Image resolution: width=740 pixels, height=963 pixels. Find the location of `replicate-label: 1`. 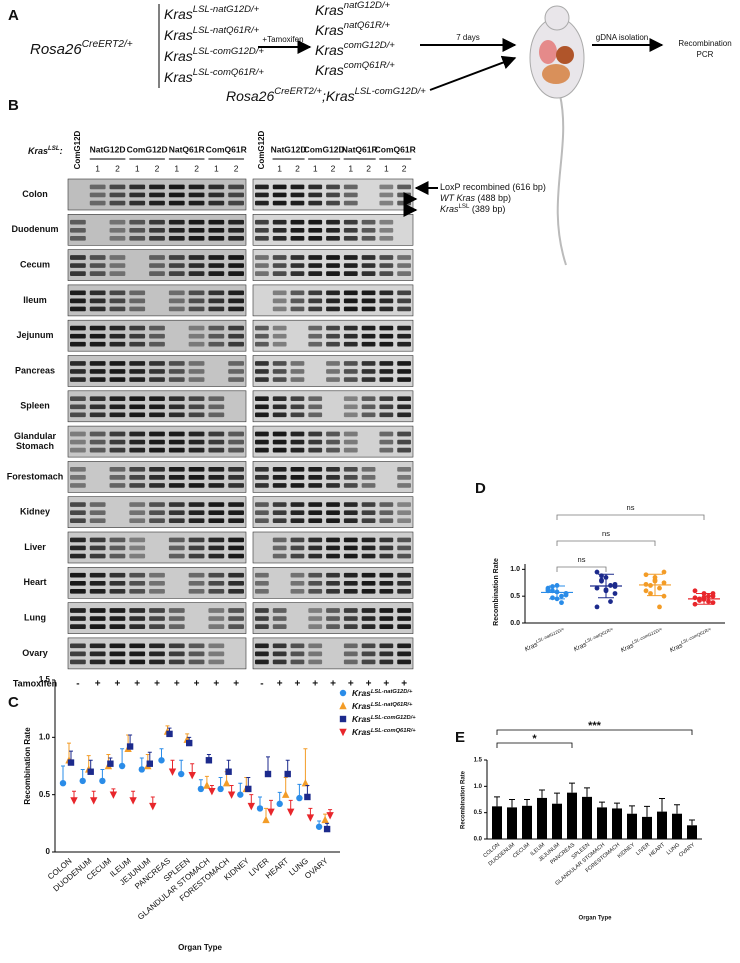

replicate-label: 1 is located at coordinates (279, 168).